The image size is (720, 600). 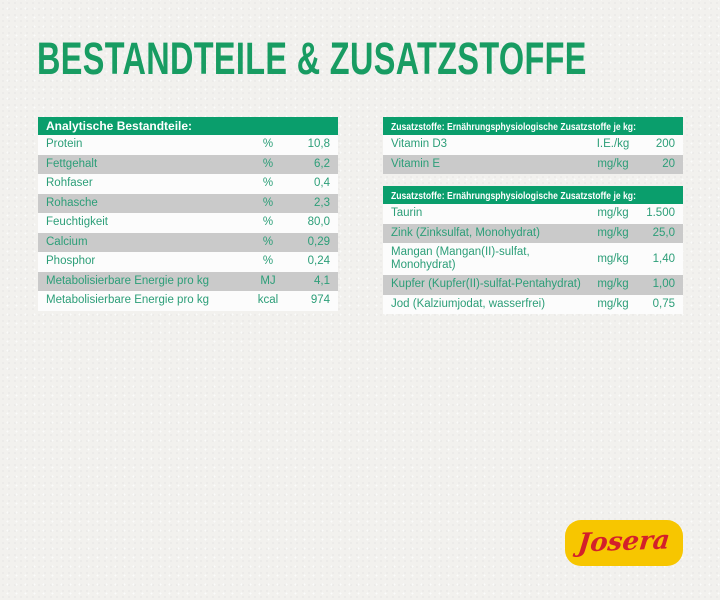 I want to click on table-row: Taurin mg/kg 1.500, so click(x=533, y=214).